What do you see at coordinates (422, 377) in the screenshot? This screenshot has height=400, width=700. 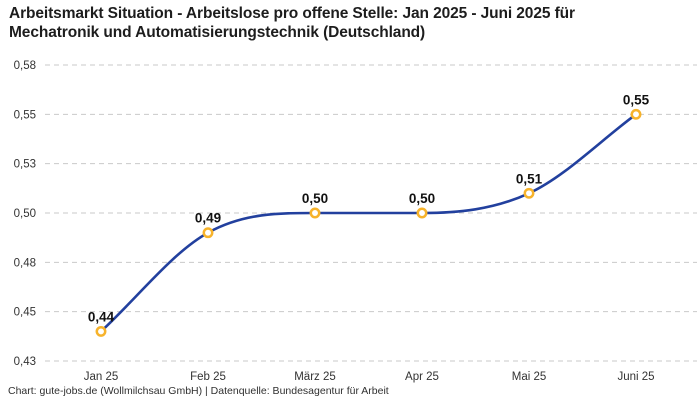 I see `x-axis-tick-label: Apr 25` at bounding box center [422, 377].